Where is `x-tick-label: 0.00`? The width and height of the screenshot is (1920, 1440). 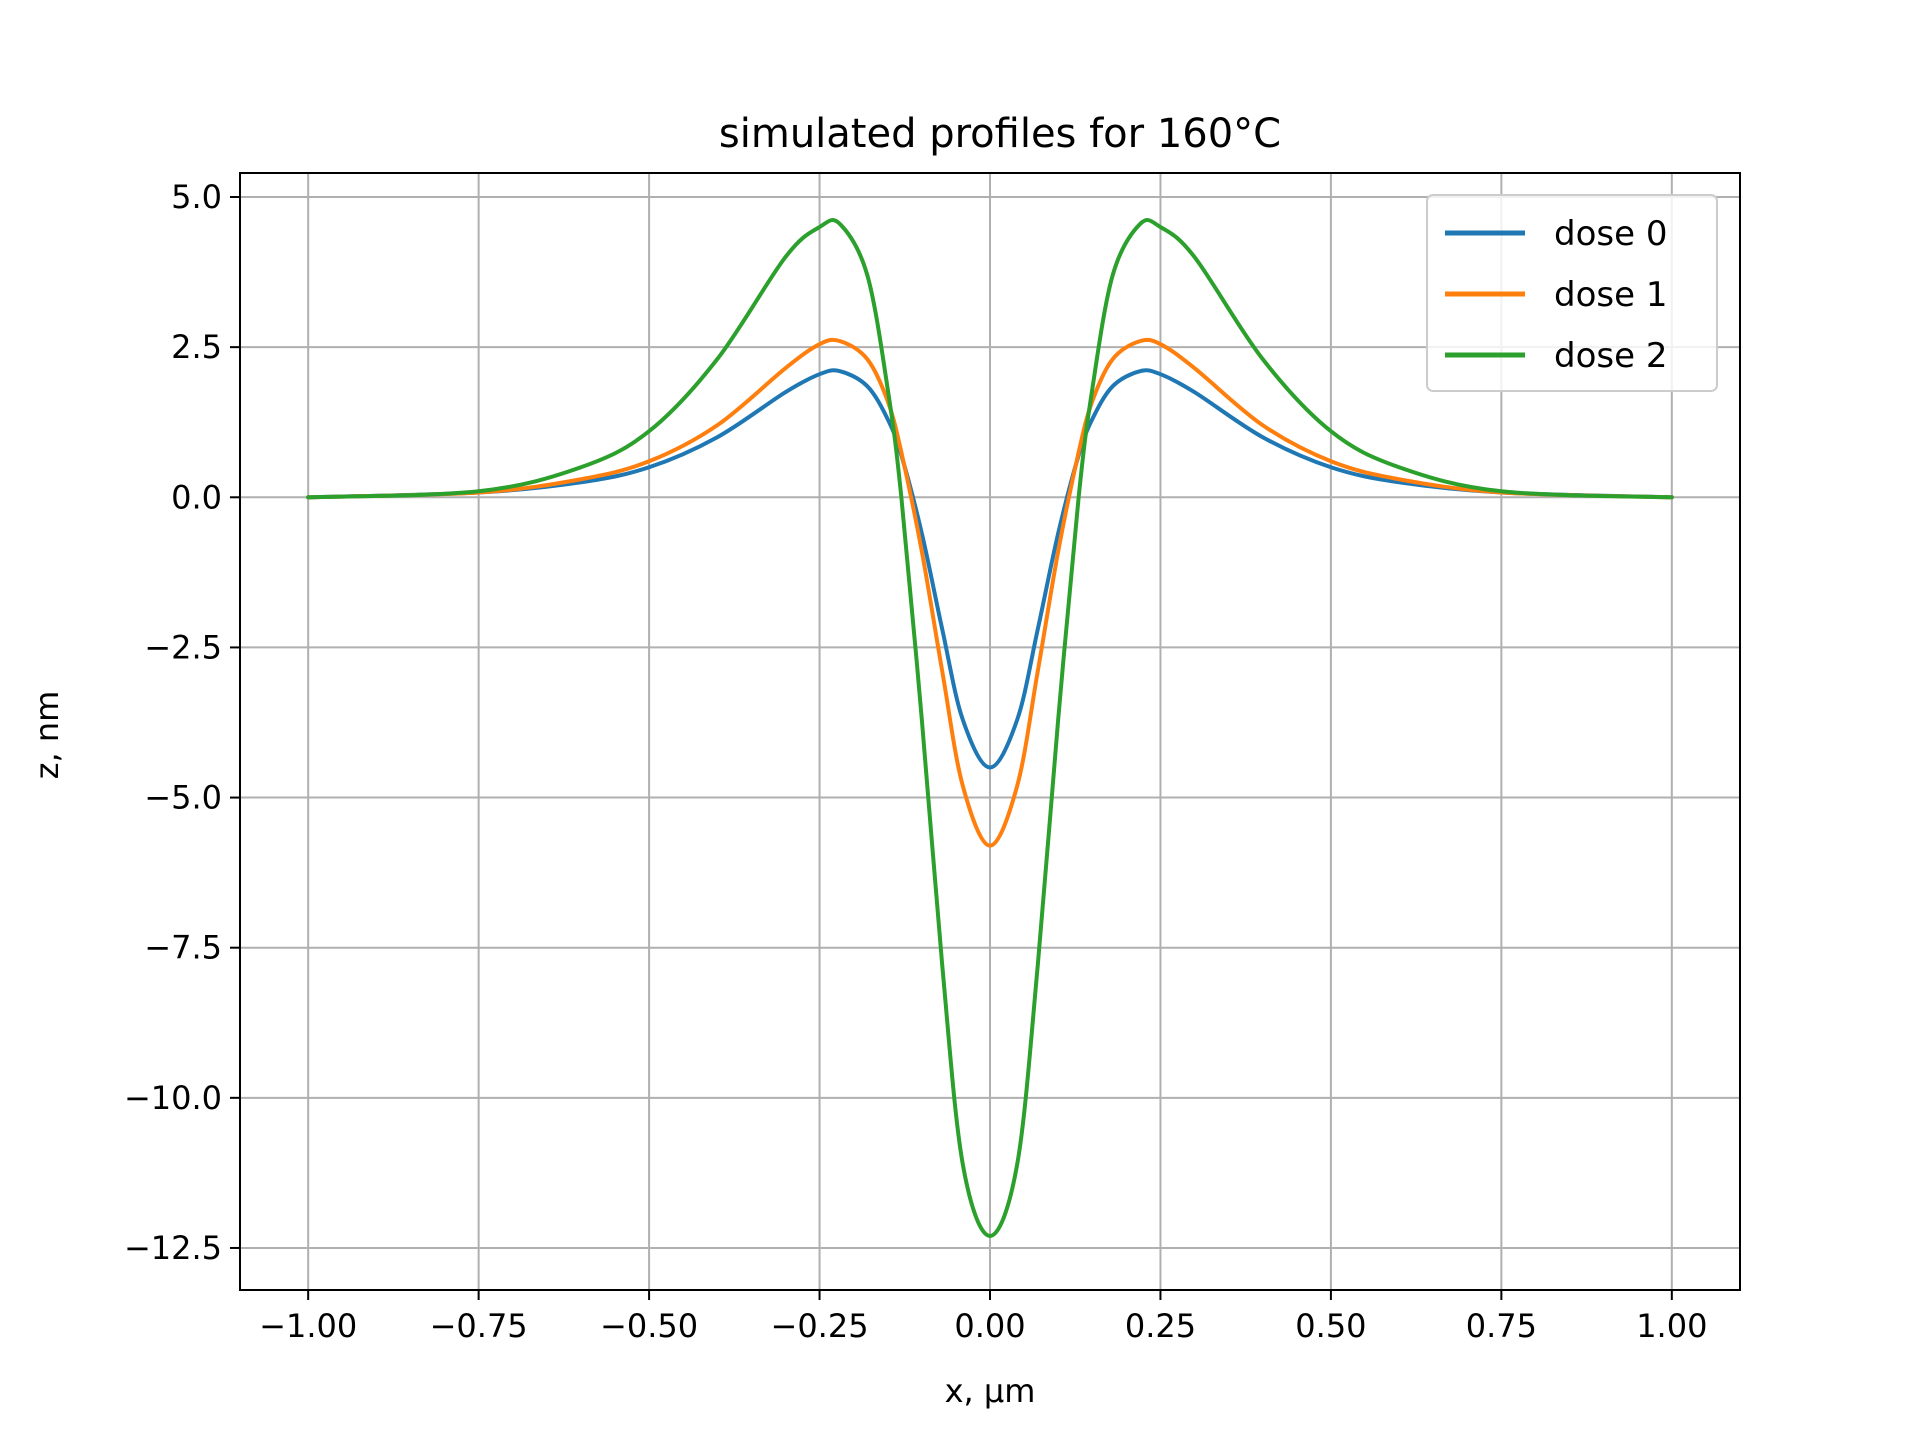 x-tick-label: 0.00 is located at coordinates (989, 1326).